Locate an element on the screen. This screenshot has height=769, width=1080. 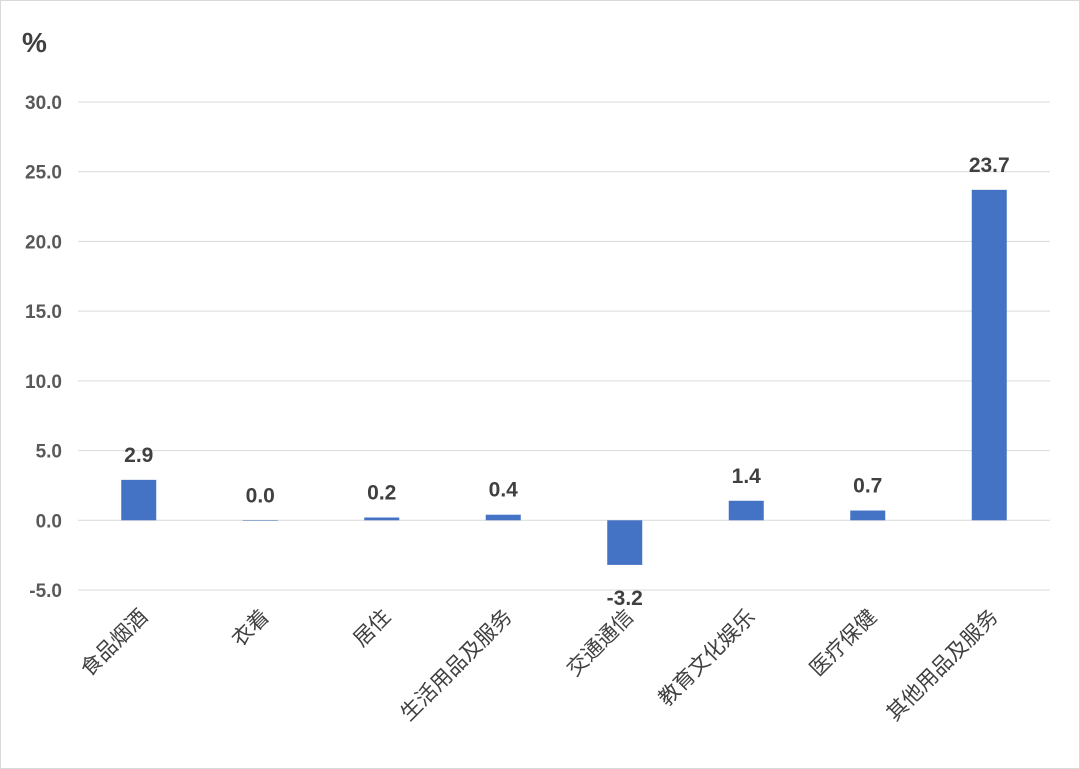
x-category-label: 生活用品及服务 is located at coordinates (456, 665).